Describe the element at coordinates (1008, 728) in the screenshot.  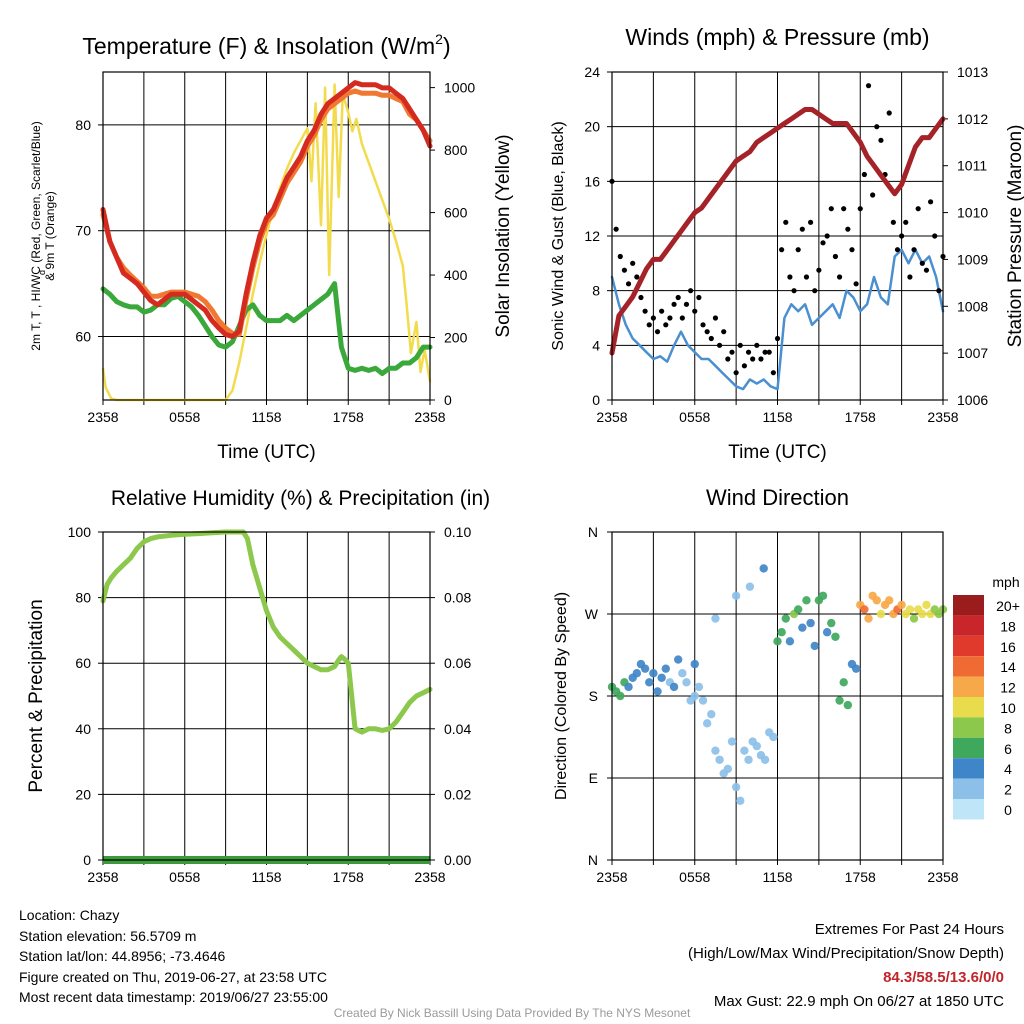
I see `legend-label: 8` at that location.